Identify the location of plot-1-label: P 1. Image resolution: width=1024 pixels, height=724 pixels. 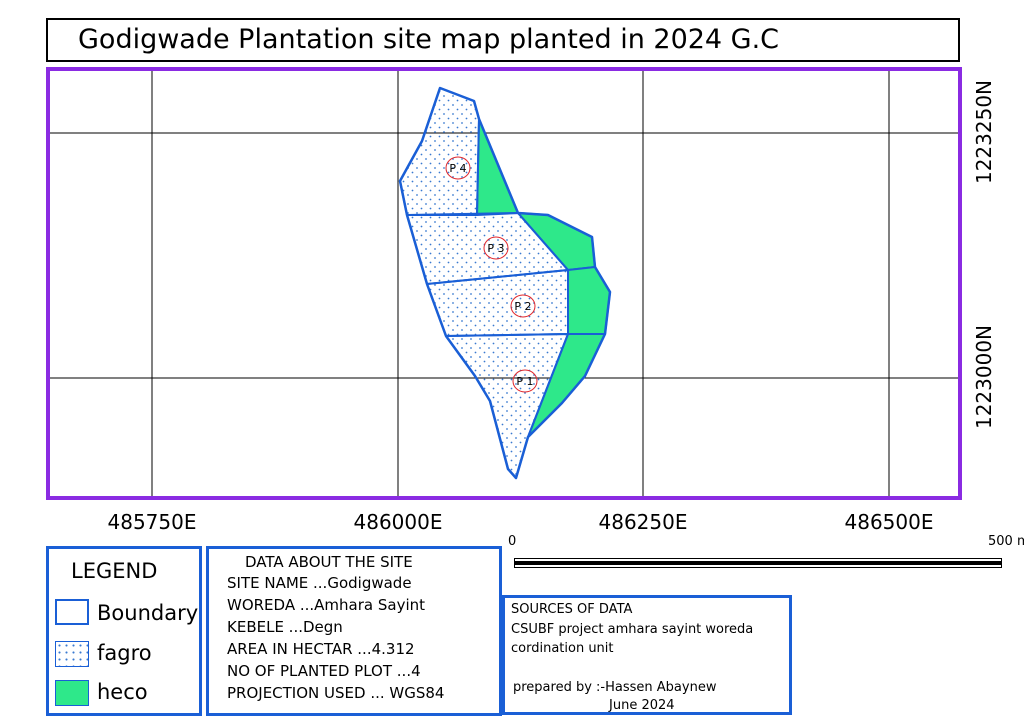
(524, 381).